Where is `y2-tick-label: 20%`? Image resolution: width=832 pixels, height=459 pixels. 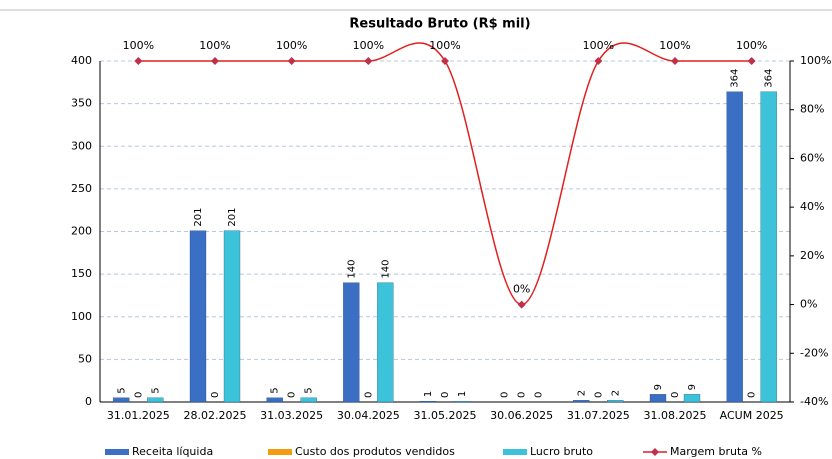 y2-tick-label: 20% is located at coordinates (812, 255).